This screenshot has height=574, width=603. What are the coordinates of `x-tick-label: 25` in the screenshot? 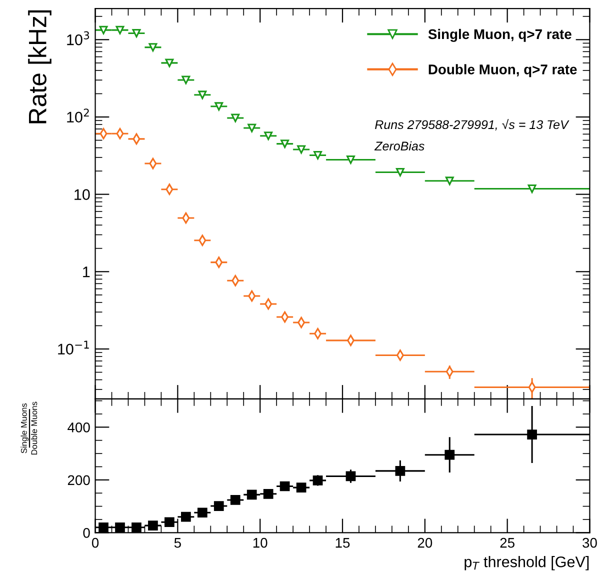 It's located at (507, 543).